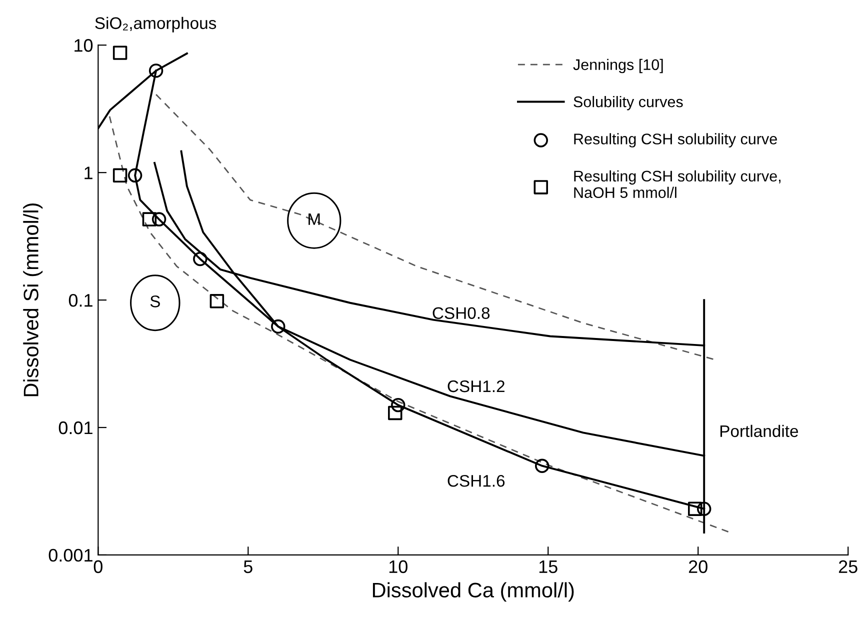 Image resolution: width=861 pixels, height=618 pixels. What do you see at coordinates (155, 24) in the screenshot?
I see `text: SiO₂,amorphous` at bounding box center [155, 24].